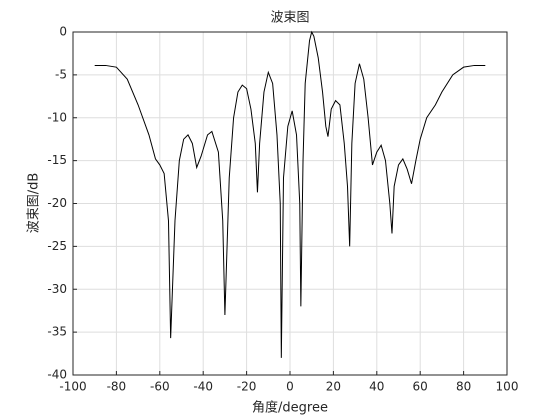 Image resolution: width=560 pixels, height=420 pixels. Describe the element at coordinates (57, 289) in the screenshot. I see `y-tick-label: -30` at that location.